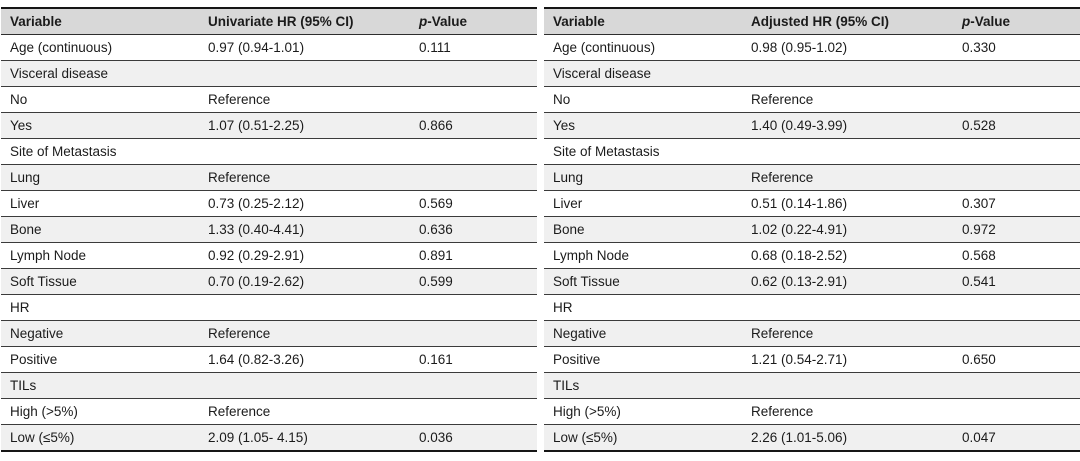 This screenshot has height=461, width=1080. I want to click on hr-ci-cell: 1.33 (0.40-4.41), so click(304, 229).